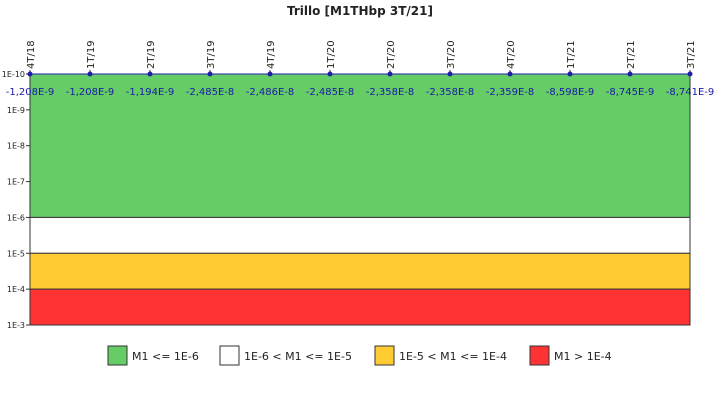 This screenshot has height=400, width=720. Describe the element at coordinates (16, 146) in the screenshot. I see `y-tick-label: 1E-8` at that location.